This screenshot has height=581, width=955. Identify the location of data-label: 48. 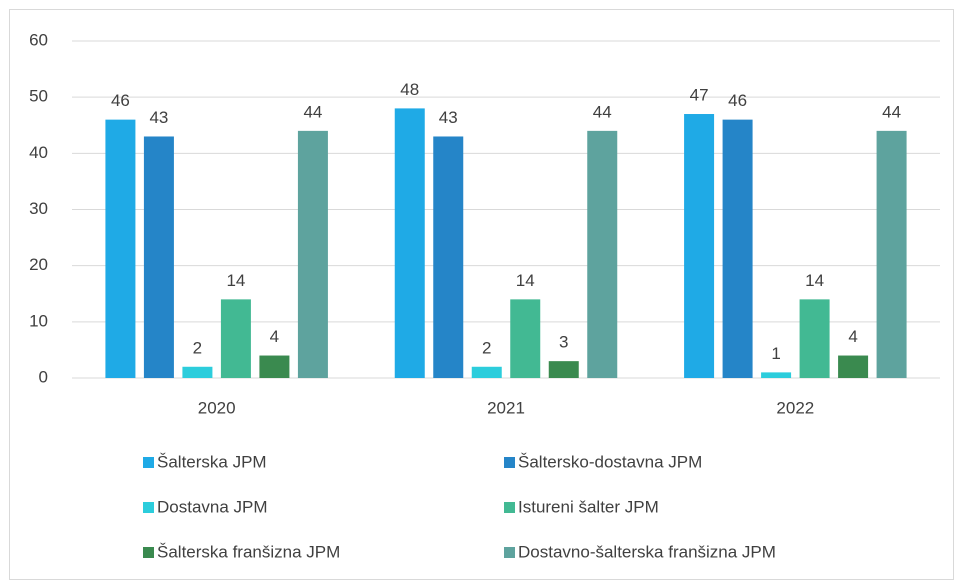
(409, 89).